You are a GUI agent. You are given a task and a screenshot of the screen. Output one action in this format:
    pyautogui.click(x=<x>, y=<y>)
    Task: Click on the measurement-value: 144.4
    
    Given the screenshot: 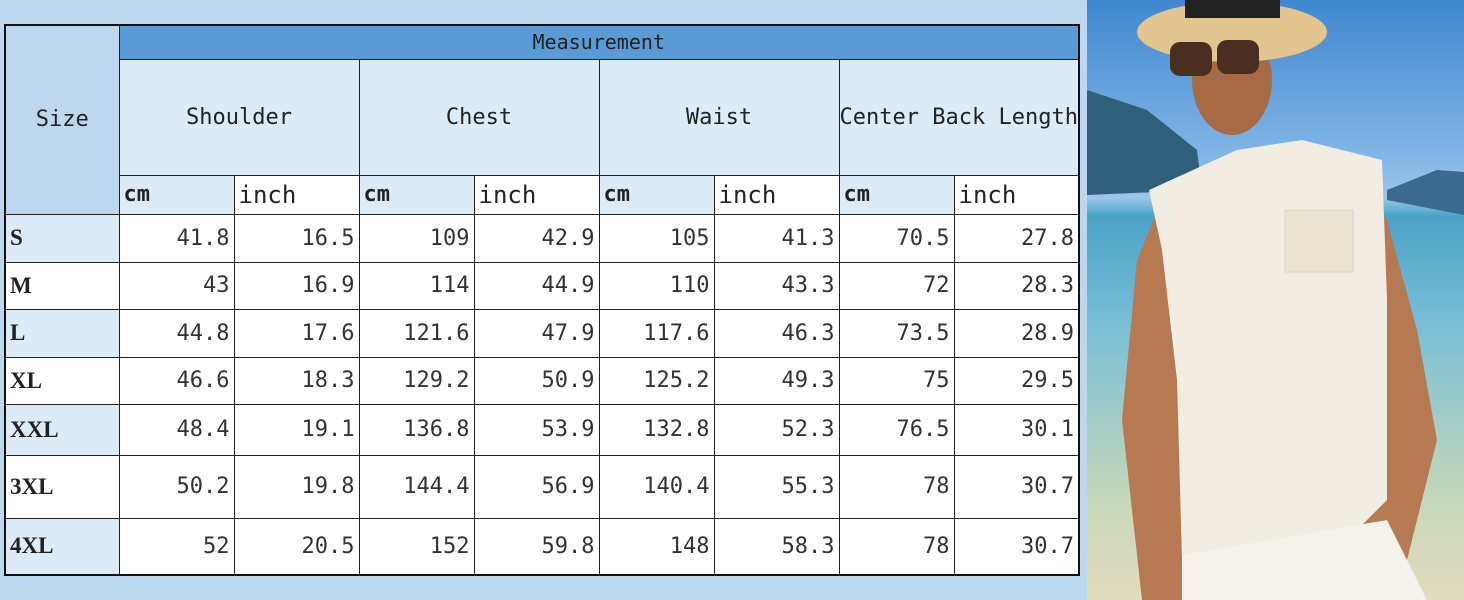 What is the action you would take?
    pyautogui.click(x=416, y=486)
    